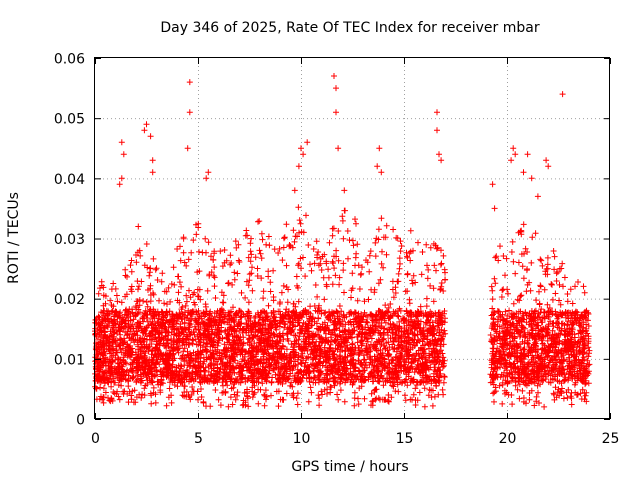  Describe the element at coordinates (611, 439) in the screenshot. I see `x-tick-label: 25` at that location.